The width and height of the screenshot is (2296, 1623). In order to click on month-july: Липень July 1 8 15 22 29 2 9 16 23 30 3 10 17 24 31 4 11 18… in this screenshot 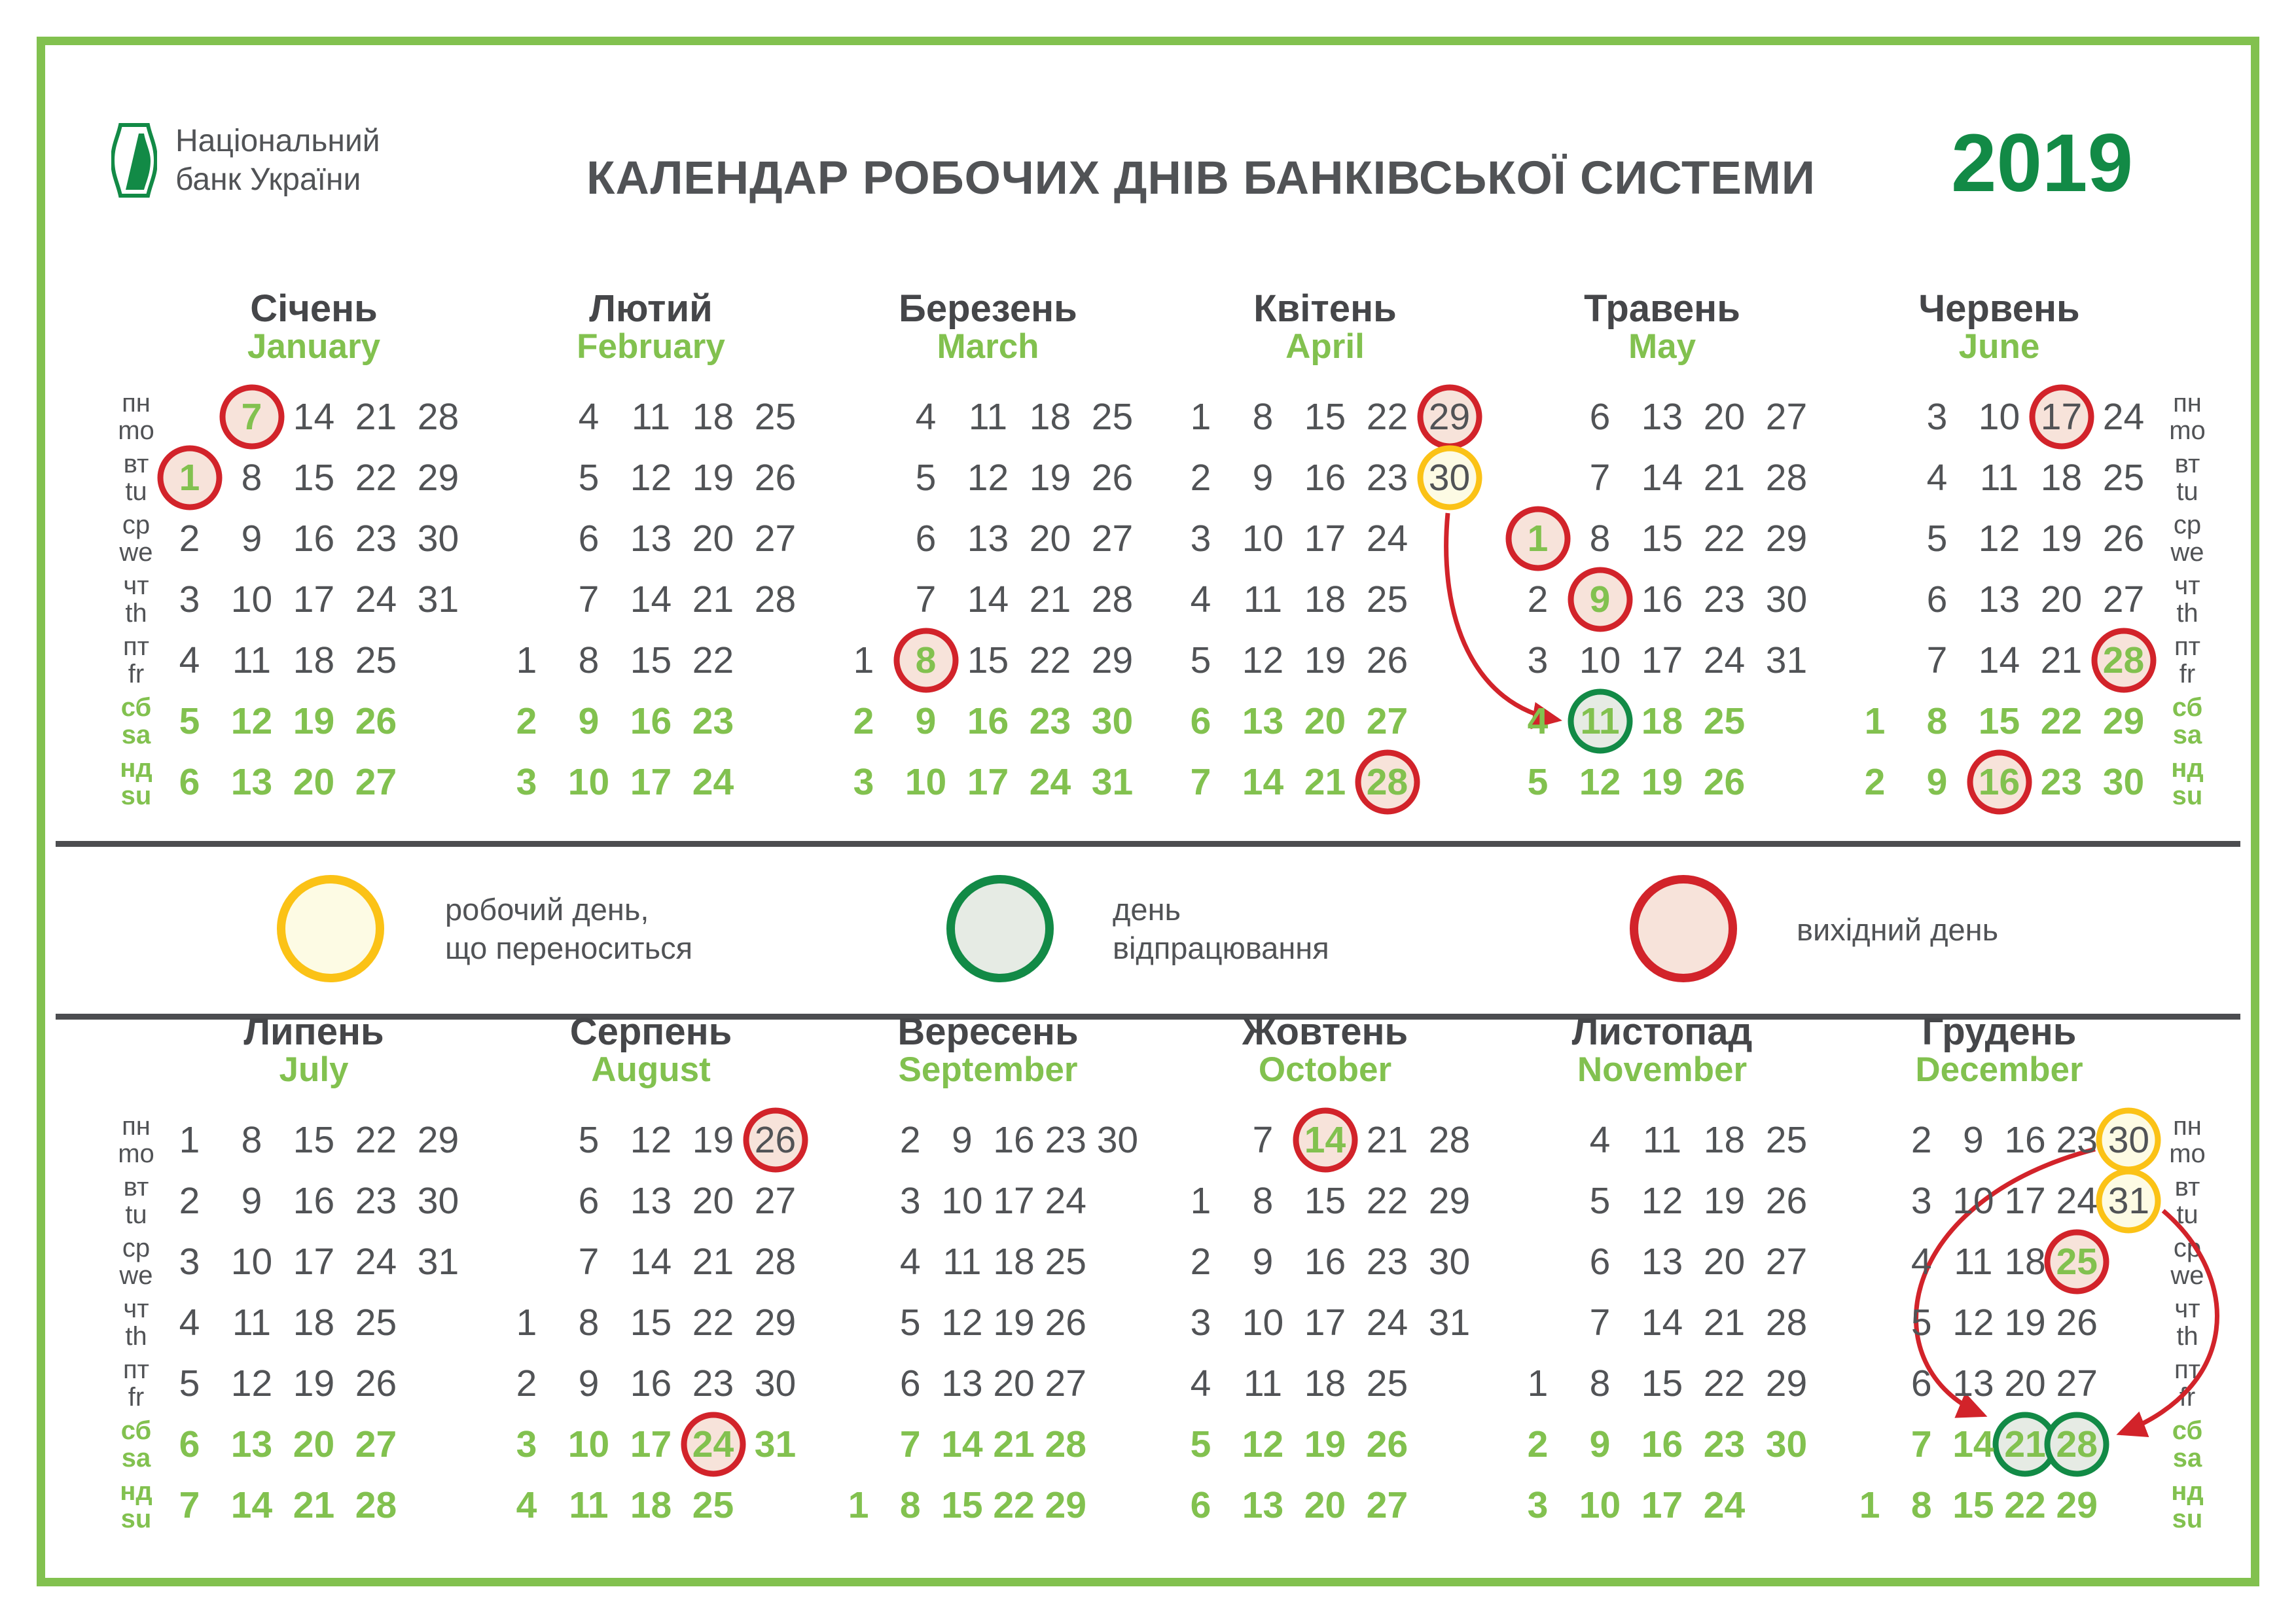, I will do `click(313, 1268)`.